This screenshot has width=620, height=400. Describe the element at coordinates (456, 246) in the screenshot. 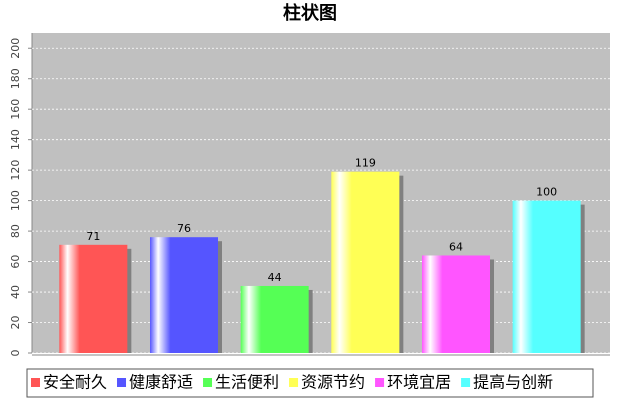

I see `value-label: 64` at that location.